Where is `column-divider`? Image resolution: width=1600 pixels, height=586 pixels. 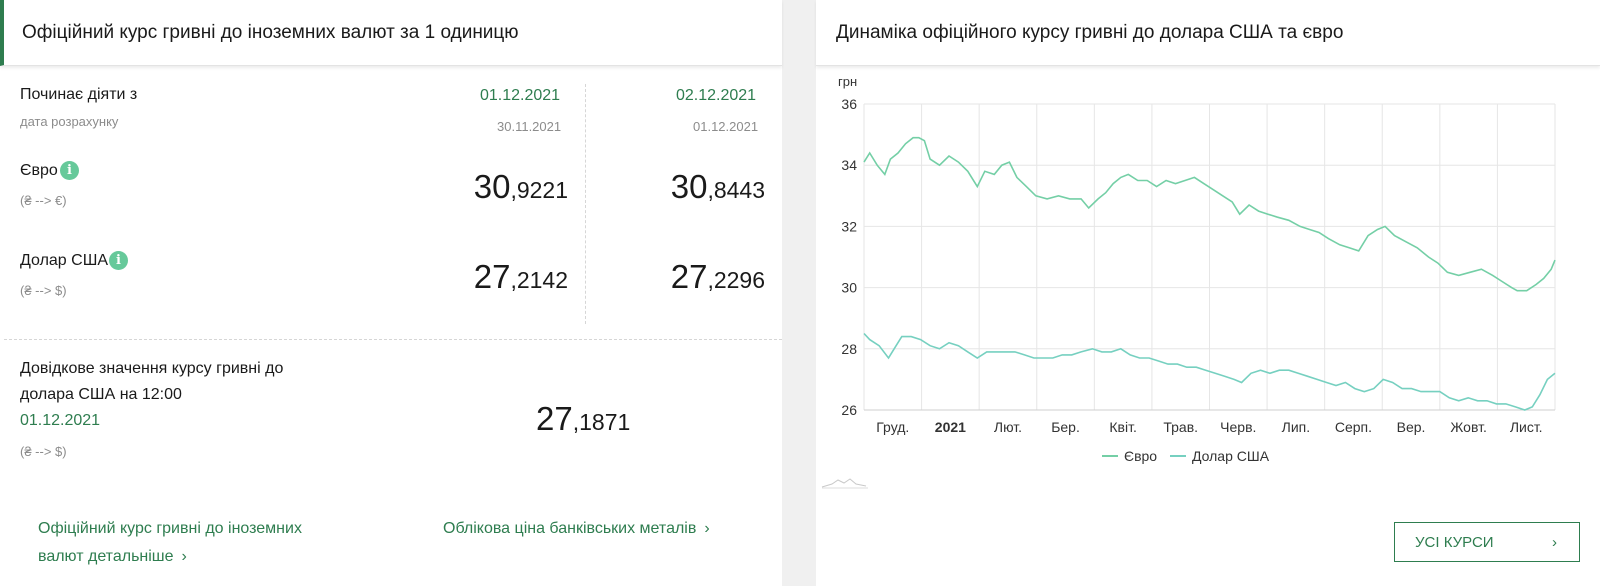 column-divider is located at coordinates (585, 204).